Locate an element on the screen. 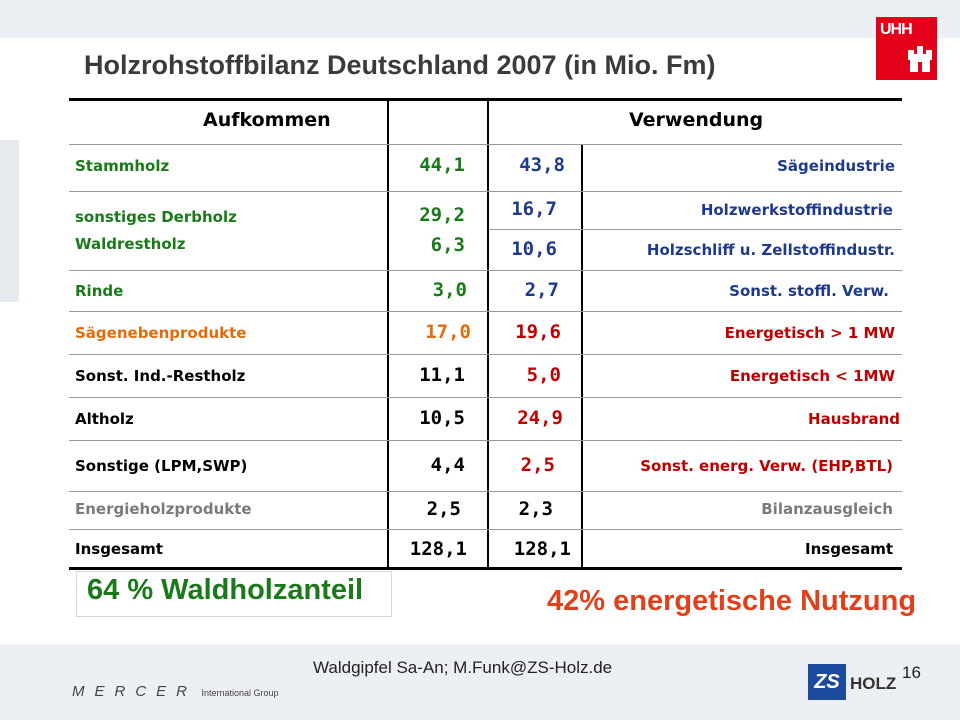 The height and width of the screenshot is (720, 960). row-use-value: 2,5 is located at coordinates (537, 465).